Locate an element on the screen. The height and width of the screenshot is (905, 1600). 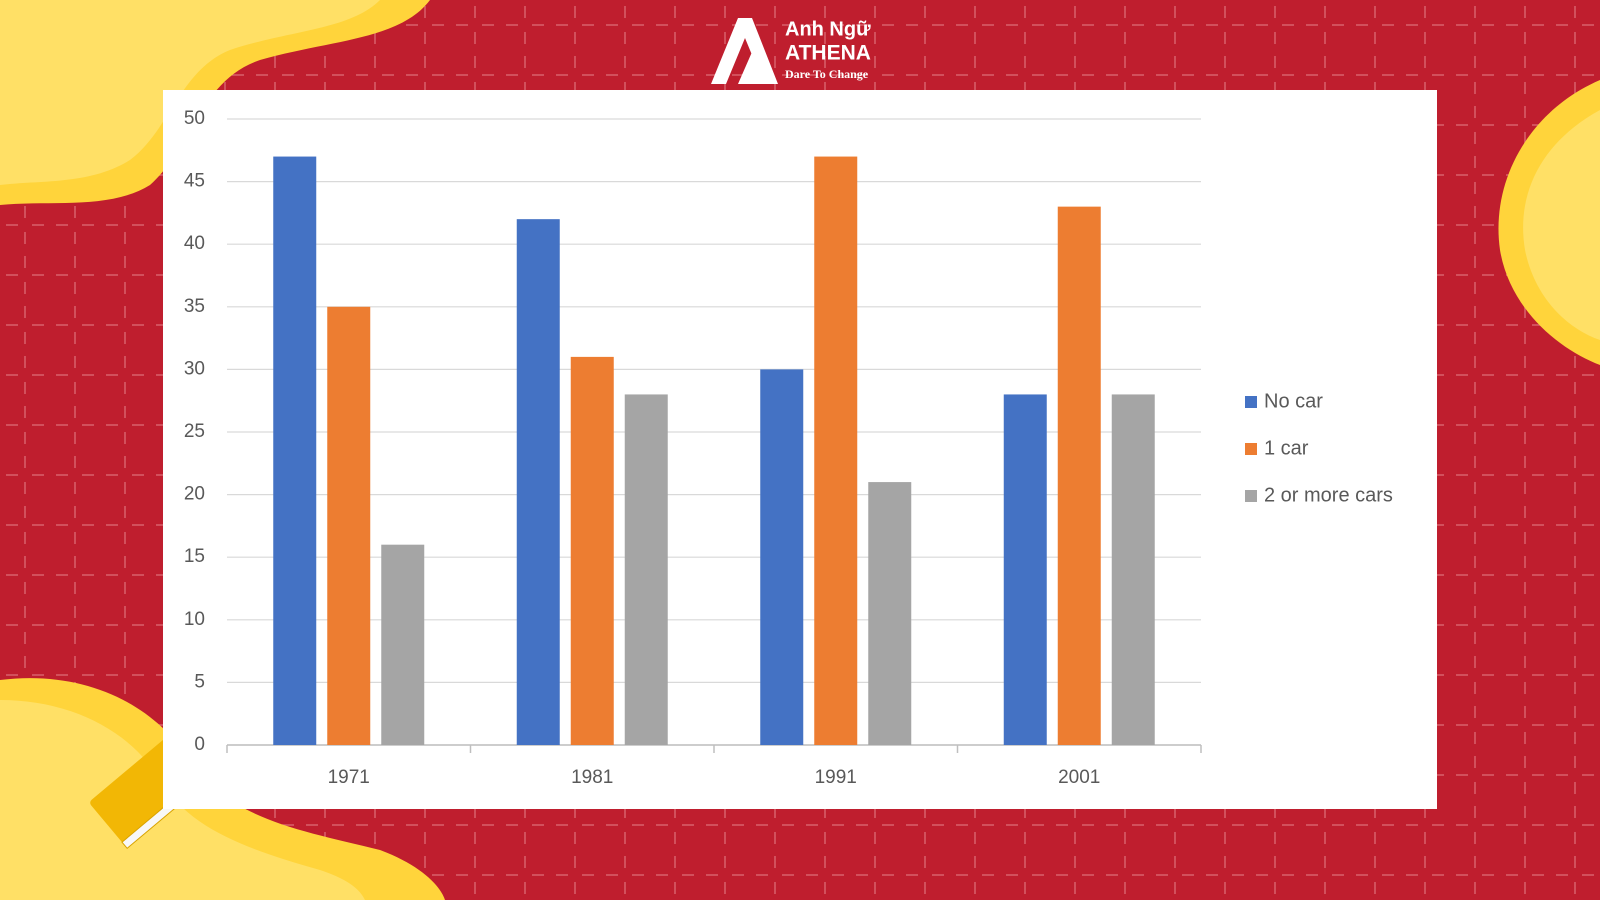
y-tick-label: 10 is located at coordinates (194, 619).